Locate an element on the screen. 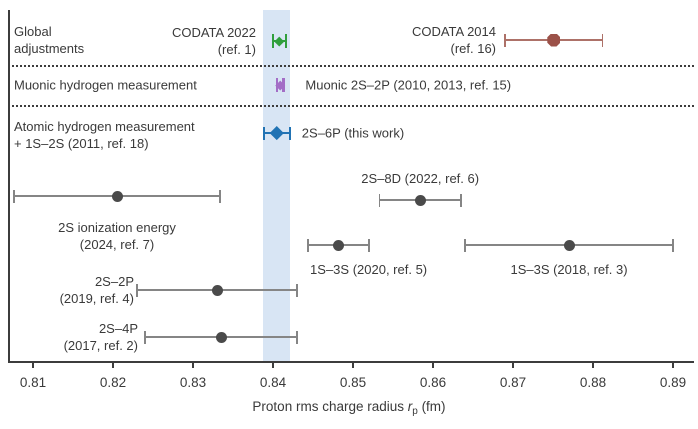 This screenshot has width=698, height=429. x-axis-title: Proton rms charge radius rp (fm) is located at coordinates (349, 408).